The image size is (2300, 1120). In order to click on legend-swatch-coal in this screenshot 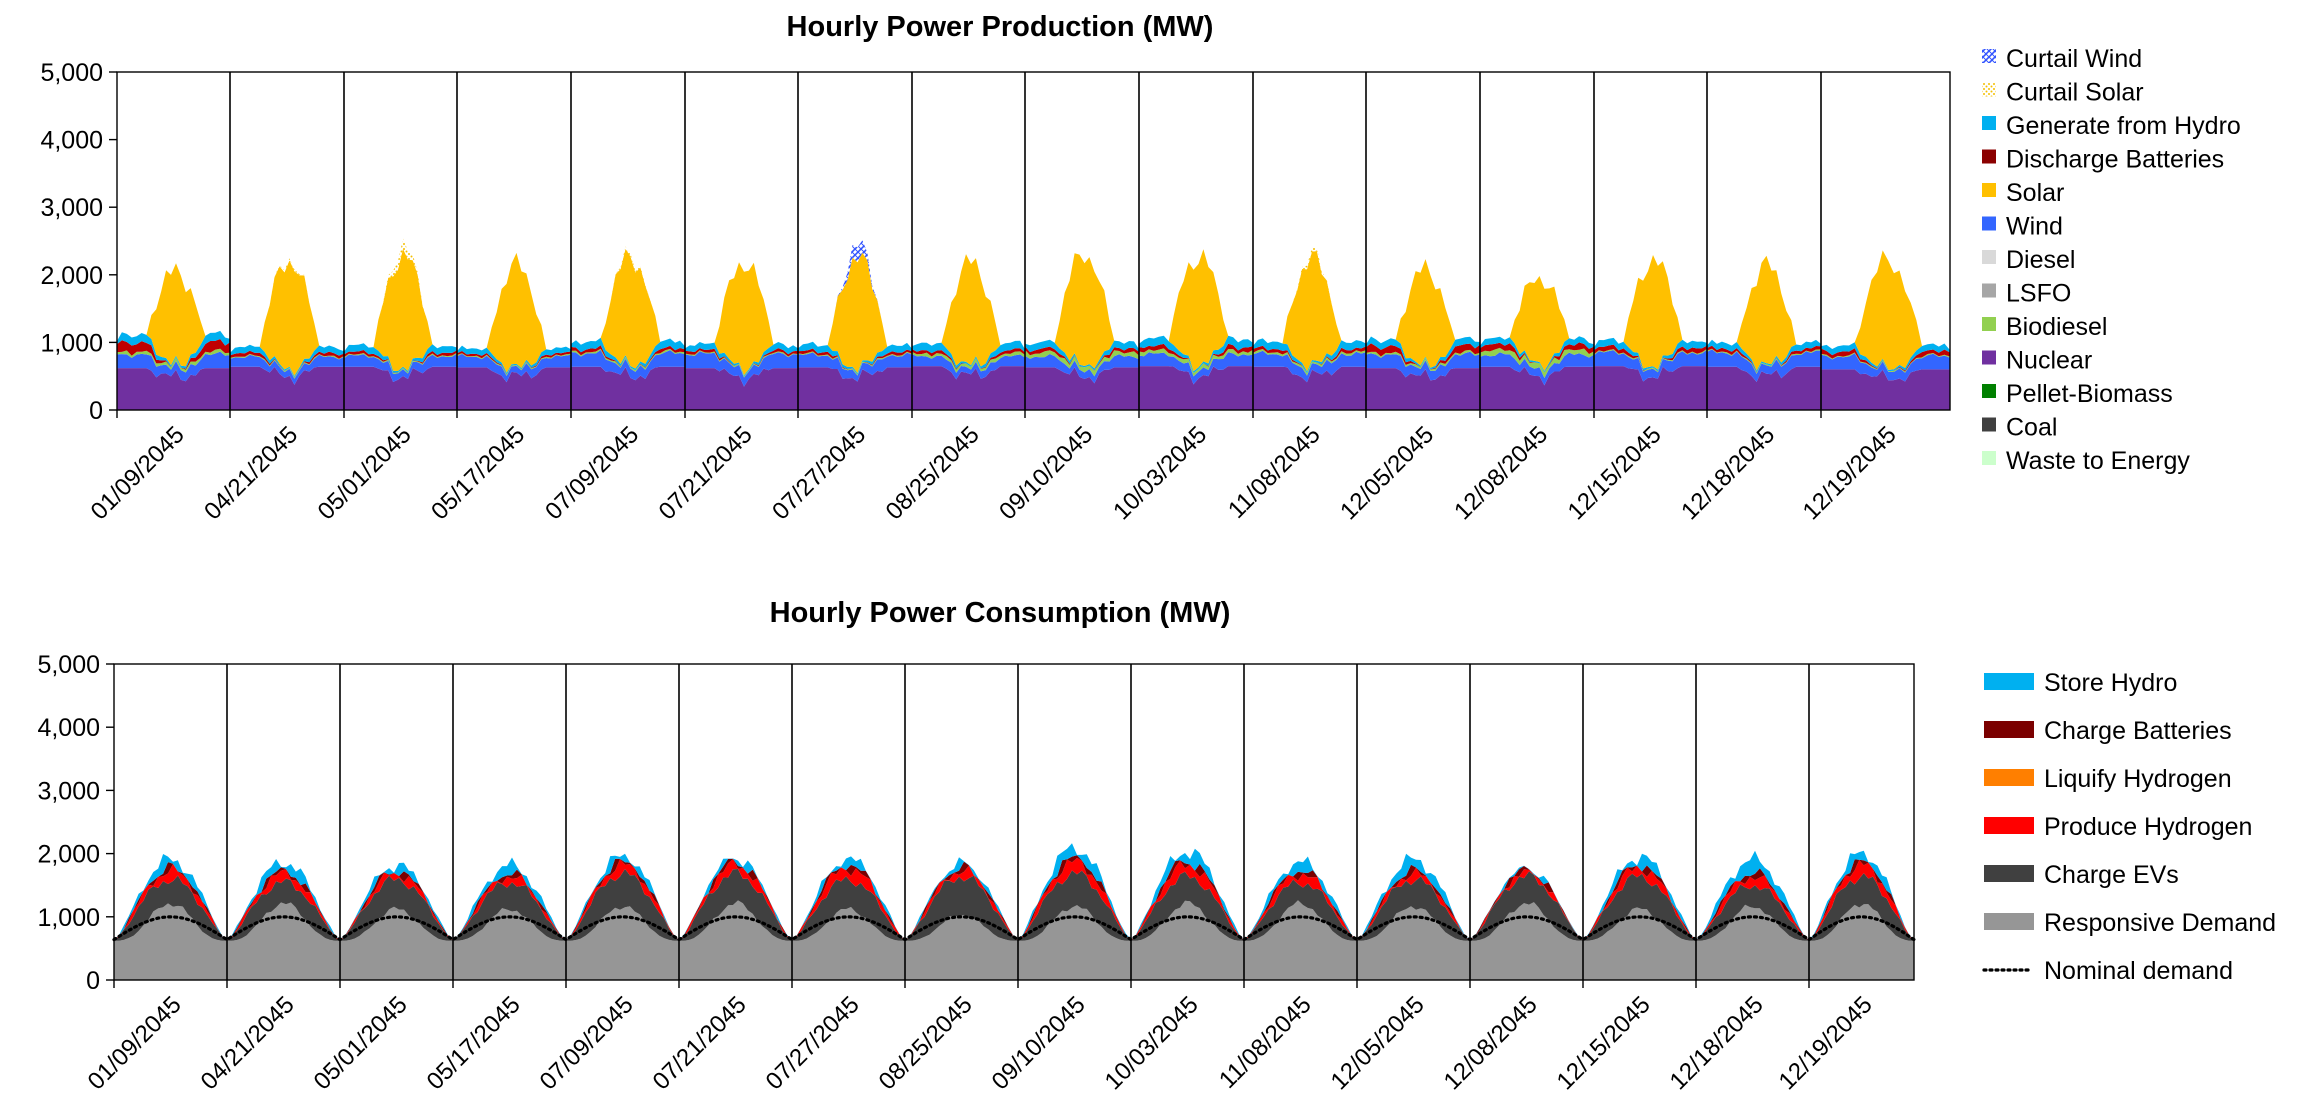, I will do `click(1989, 424)`.